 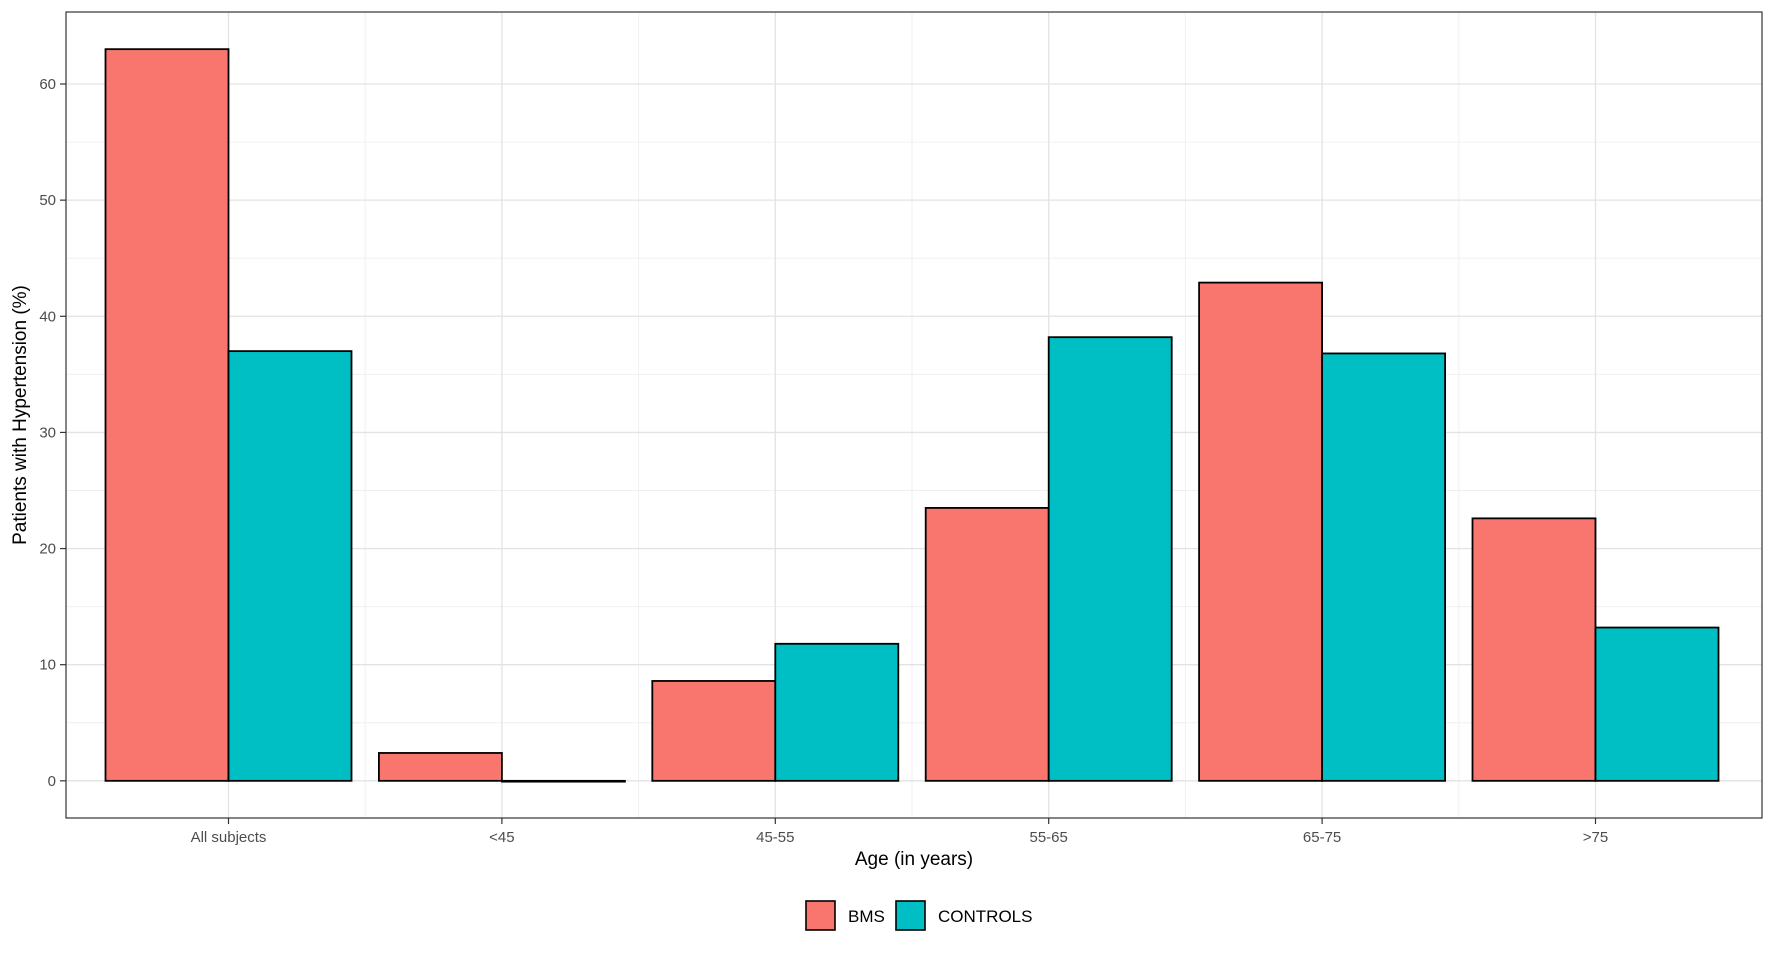 What do you see at coordinates (775, 837) in the screenshot?
I see `x-tick-label: 45-55` at bounding box center [775, 837].